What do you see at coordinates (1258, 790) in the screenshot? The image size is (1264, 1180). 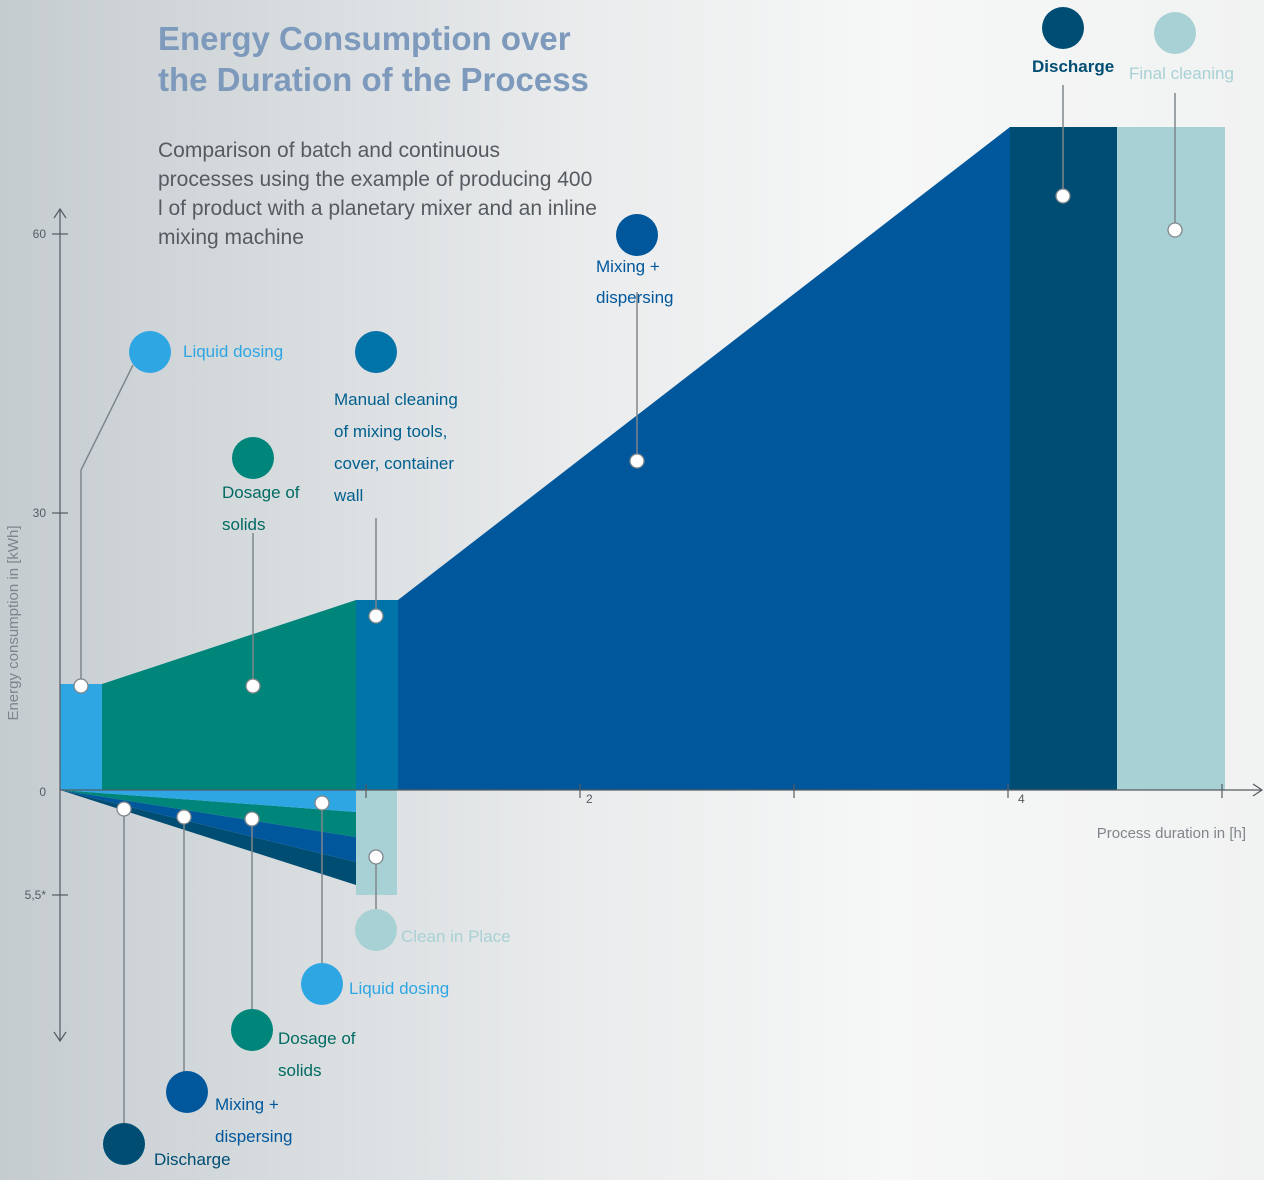 I see `x-axis-arrow` at bounding box center [1258, 790].